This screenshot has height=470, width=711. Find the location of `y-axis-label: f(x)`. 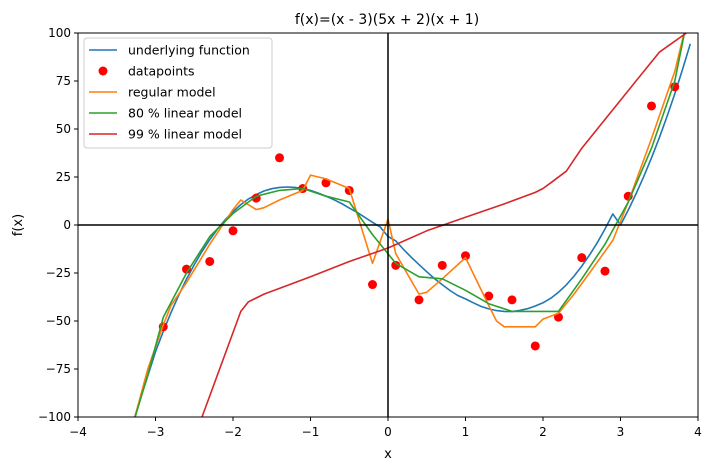

y-axis-label: f(x) is located at coordinates (18, 225).